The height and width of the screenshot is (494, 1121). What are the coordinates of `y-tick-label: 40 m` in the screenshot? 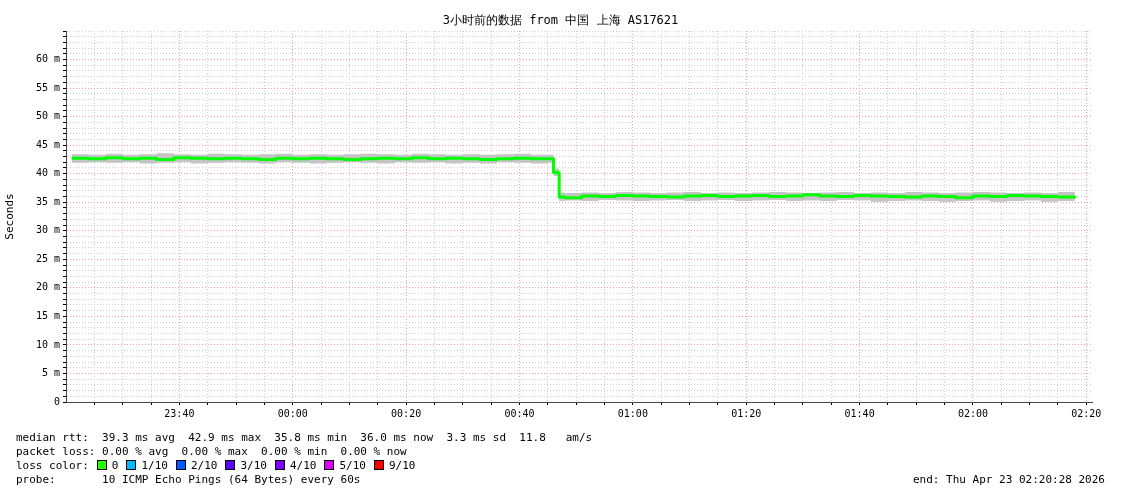 It's located at (47, 173).